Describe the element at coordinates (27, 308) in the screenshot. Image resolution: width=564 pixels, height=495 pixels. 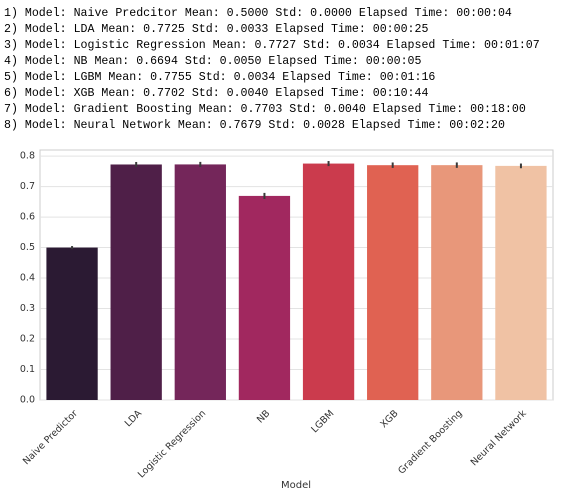
I see `y-tick-label: 0.3` at that location.